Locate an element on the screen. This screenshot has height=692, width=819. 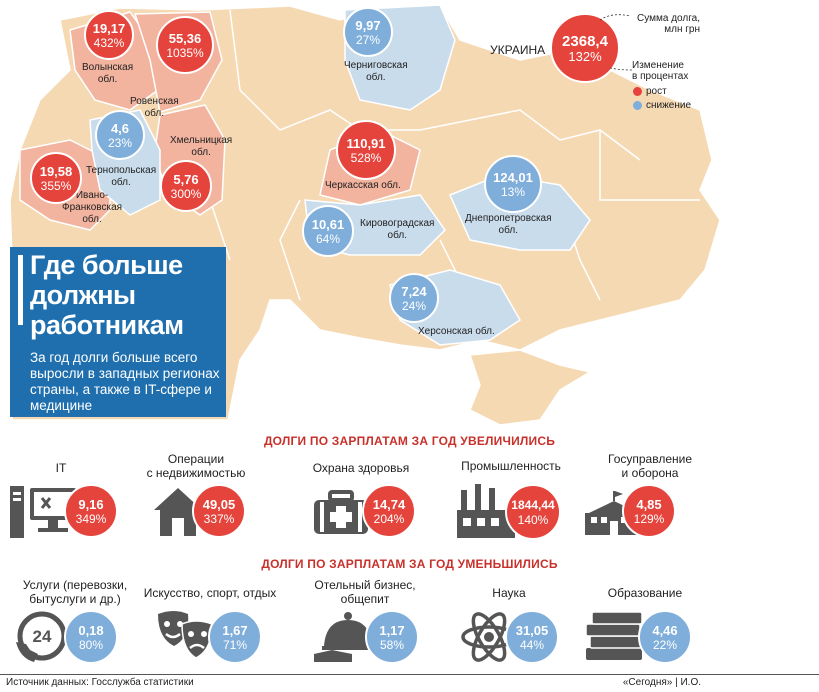
region-label-khmelnytskyi: Хмельницкая обл. is located at coordinates (201, 146).